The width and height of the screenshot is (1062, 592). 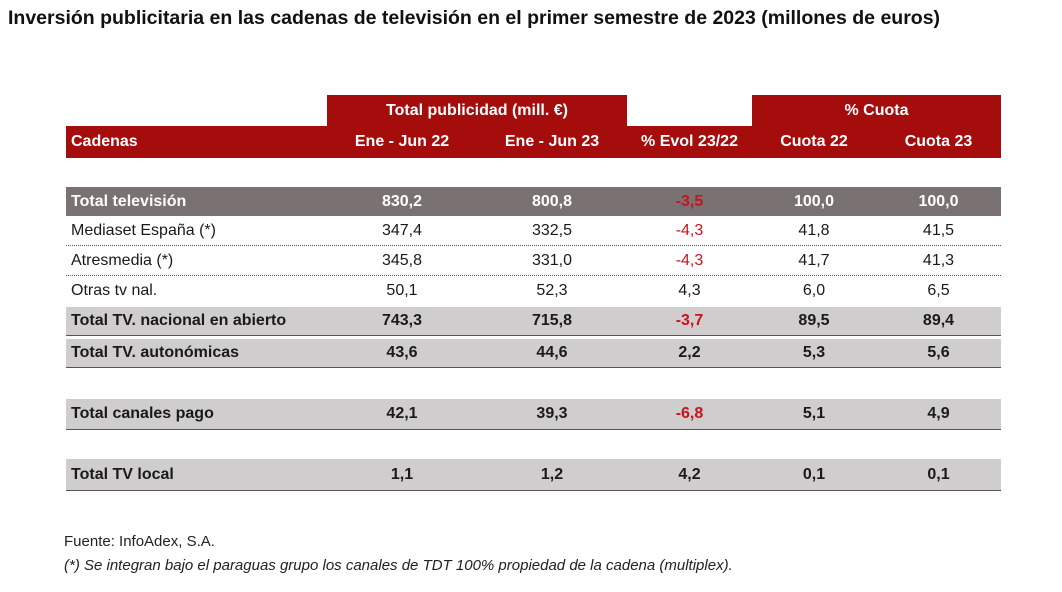 I want to click on cell-ene-jun-22: 830,2, so click(x=402, y=201).